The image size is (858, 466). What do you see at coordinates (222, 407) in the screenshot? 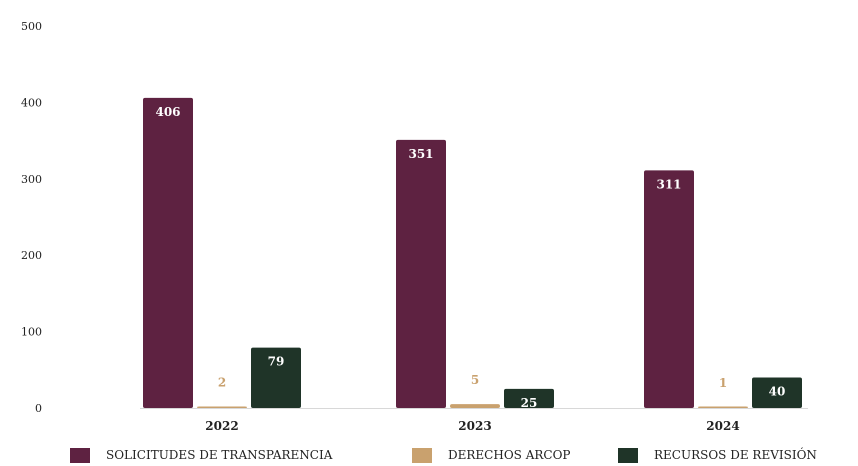
I see `bar-derechos-arcop-2022` at bounding box center [222, 407].